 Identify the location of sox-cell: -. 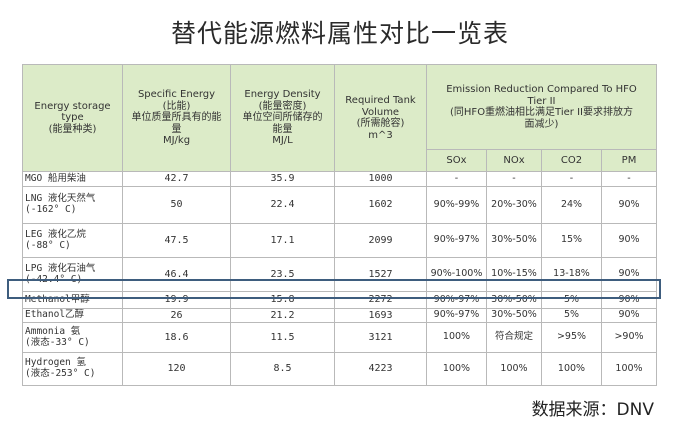
(456, 179).